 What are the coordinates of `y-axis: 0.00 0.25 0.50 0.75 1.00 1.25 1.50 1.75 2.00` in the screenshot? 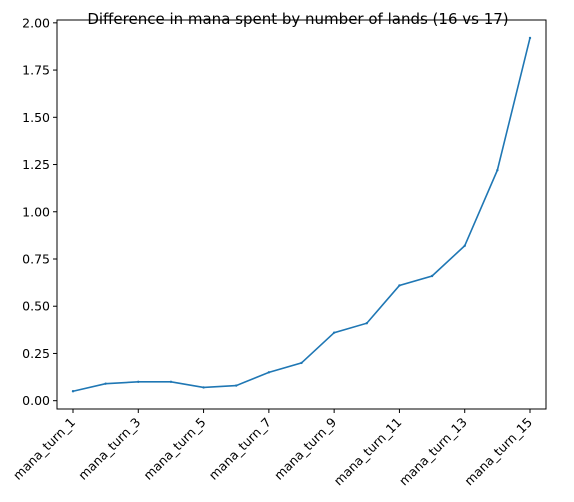 It's located at (39, 211).